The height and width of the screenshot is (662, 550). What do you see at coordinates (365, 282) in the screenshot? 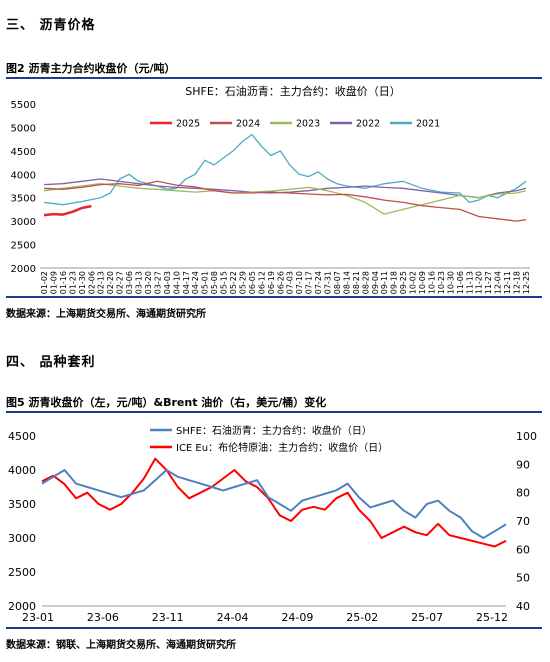
I see `chart-1-x-tick-08-28: 08-28` at bounding box center [365, 282].